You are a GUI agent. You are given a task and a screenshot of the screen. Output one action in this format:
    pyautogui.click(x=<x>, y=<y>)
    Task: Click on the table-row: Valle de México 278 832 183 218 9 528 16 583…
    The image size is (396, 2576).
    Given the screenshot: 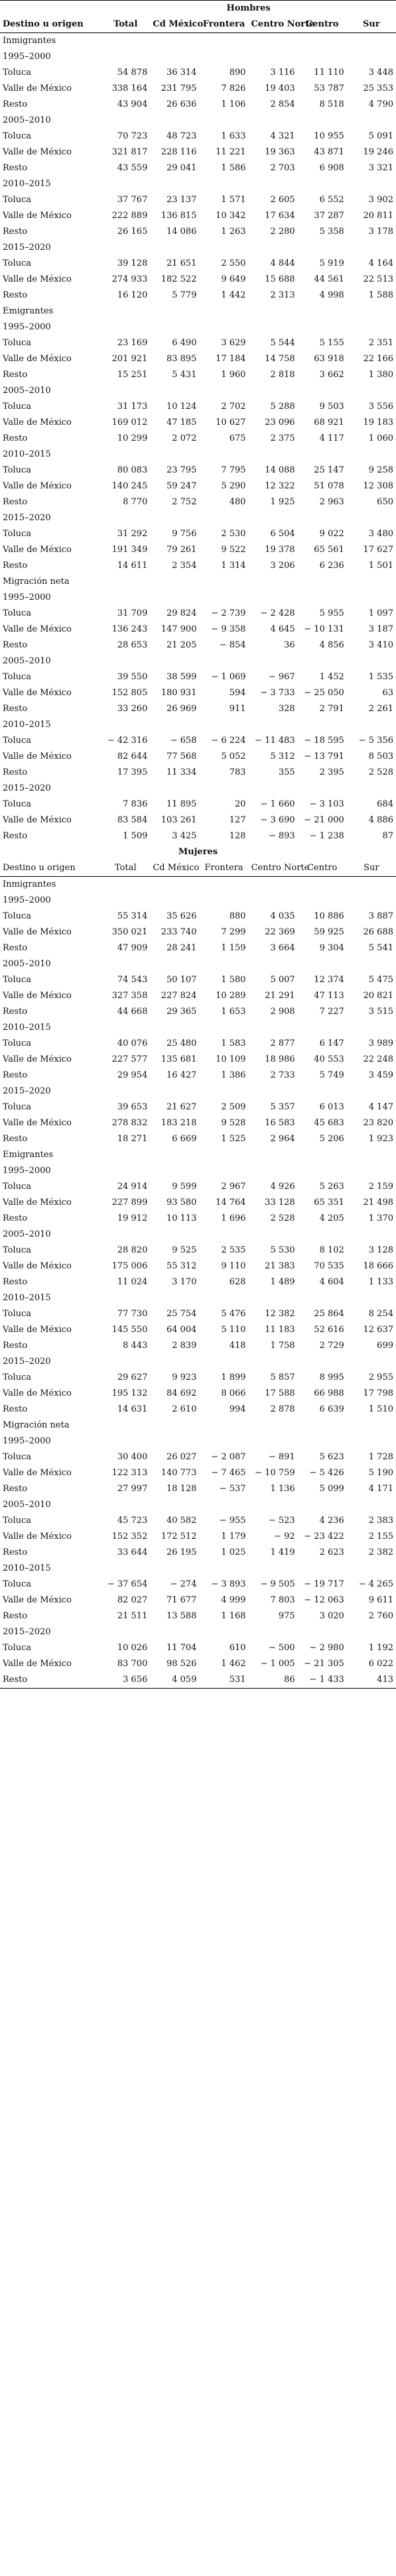 What is the action you would take?
    pyautogui.click(x=198, y=1123)
    